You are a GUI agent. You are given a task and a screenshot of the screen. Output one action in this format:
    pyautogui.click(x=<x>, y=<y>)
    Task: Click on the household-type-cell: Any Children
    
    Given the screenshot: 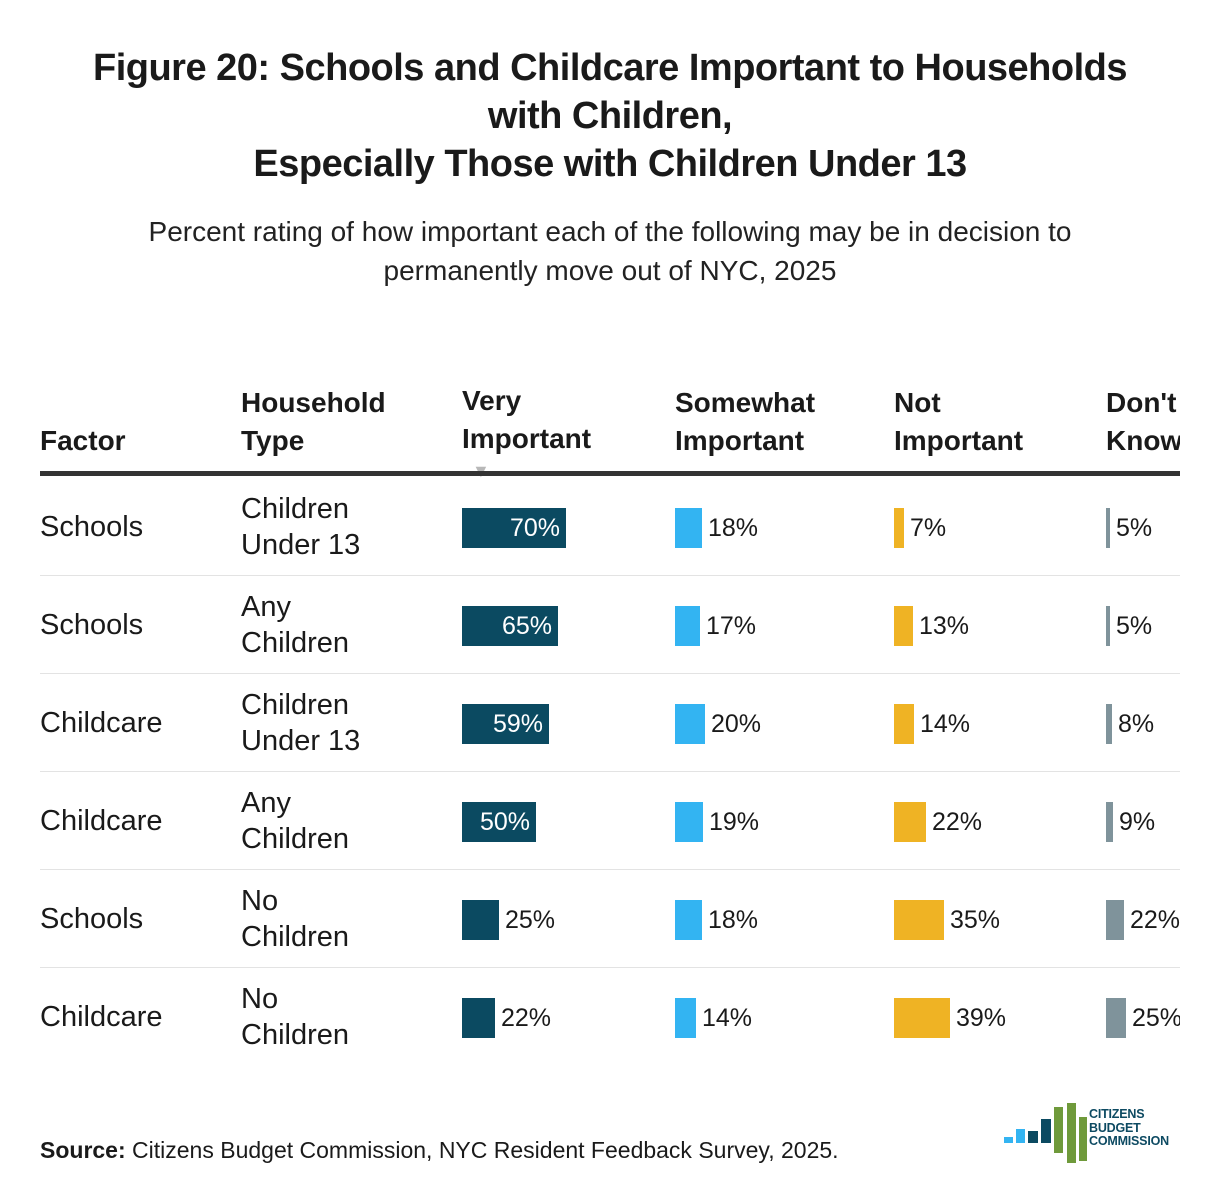 What is the action you would take?
    pyautogui.click(x=295, y=821)
    